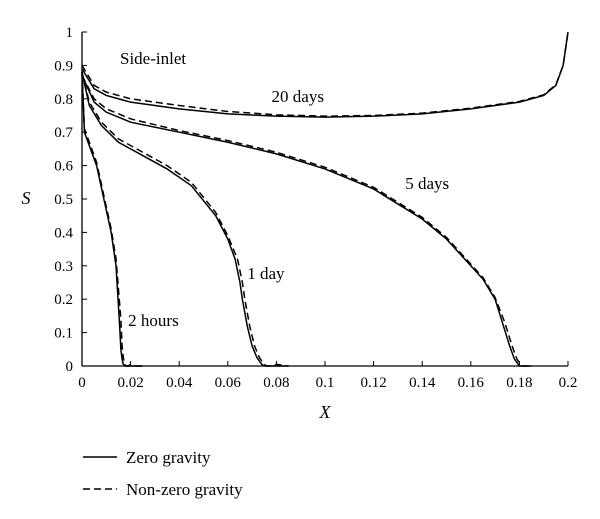 This screenshot has width=600, height=519. Describe the element at coordinates (276, 383) in the screenshot. I see `x-tick-label: 0.08` at that location.